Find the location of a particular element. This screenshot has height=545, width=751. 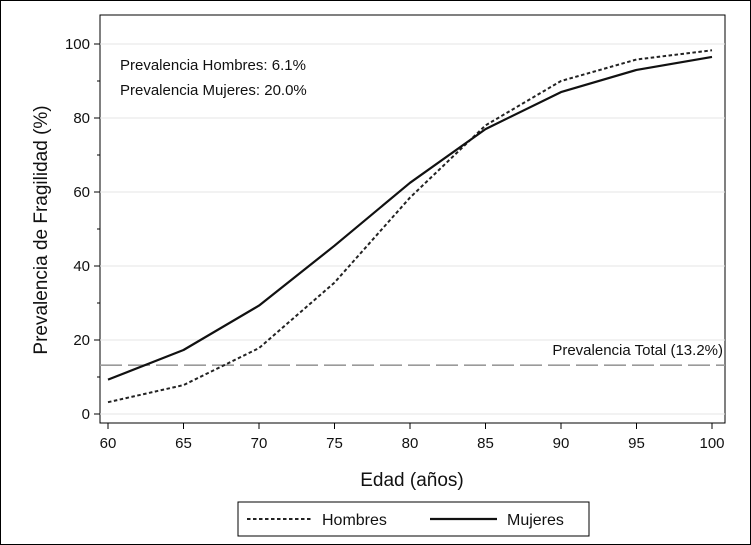

y-tick-label-4: 80 is located at coordinates (81, 118).